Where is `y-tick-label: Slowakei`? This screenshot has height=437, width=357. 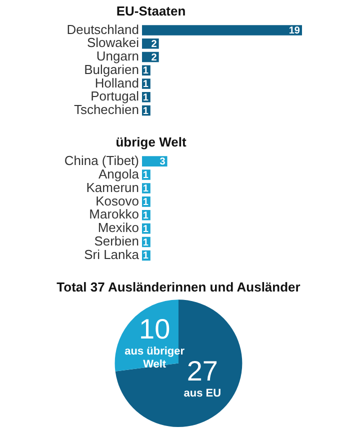 y-tick-label: Slowakei is located at coordinates (113, 42).